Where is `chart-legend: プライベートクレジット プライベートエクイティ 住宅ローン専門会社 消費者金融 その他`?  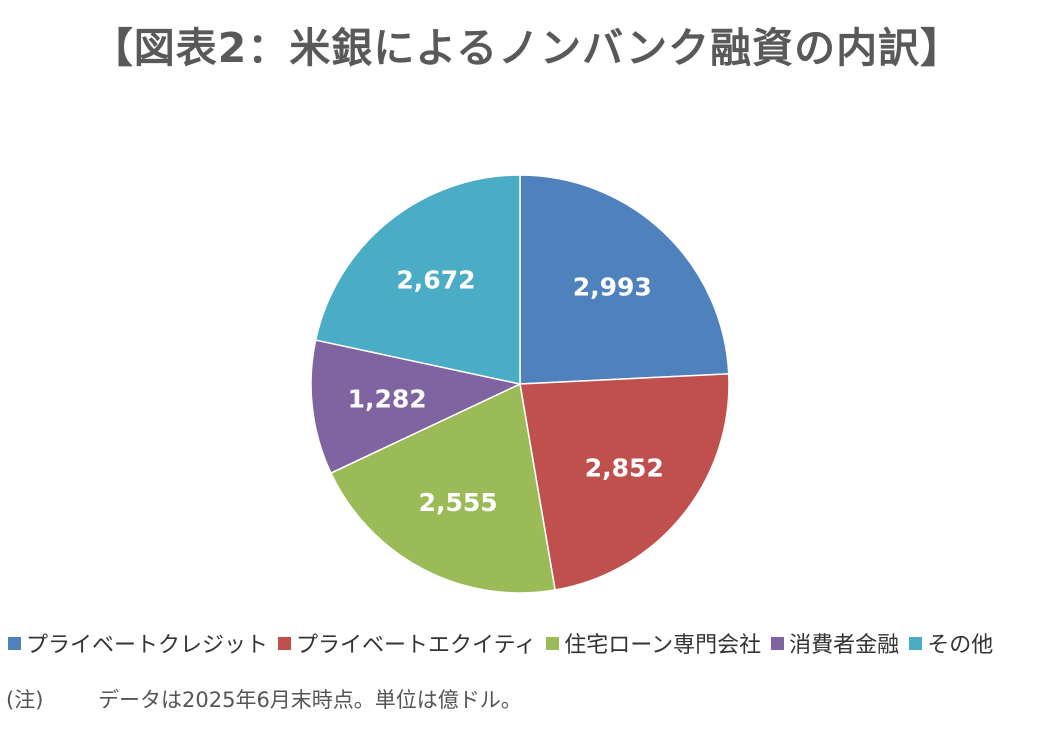 chart-legend: プライベートクレジット プライベートエクイティ 住宅ローン専門会社 消費者金融 その他 is located at coordinates (505, 643).